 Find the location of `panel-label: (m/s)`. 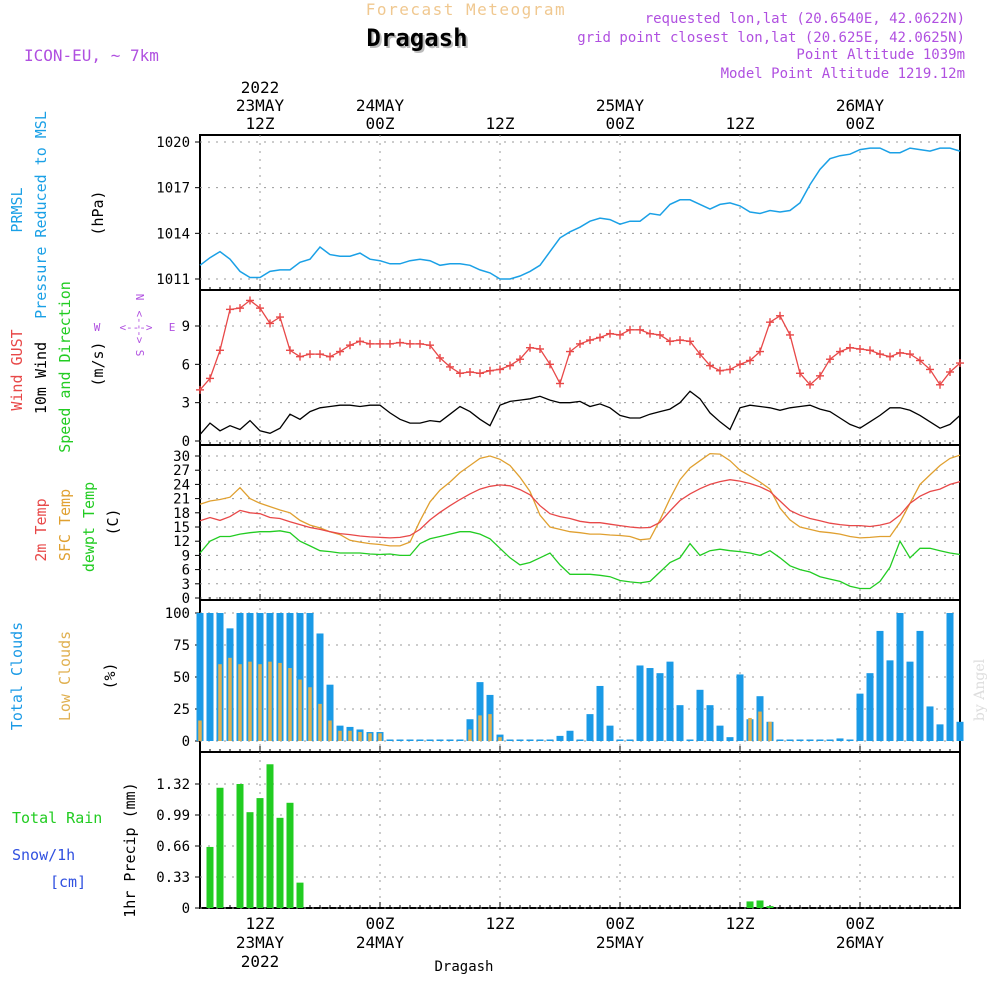

panel-label: (m/s) is located at coordinates (98, 363).